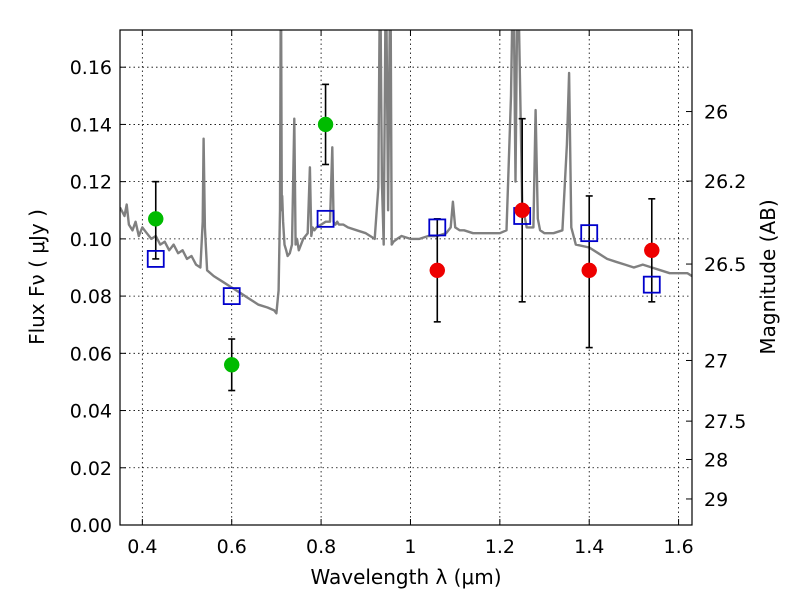  Describe the element at coordinates (768, 276) in the screenshot. I see `y2-axis-label: Magnitude (AB)` at that location.